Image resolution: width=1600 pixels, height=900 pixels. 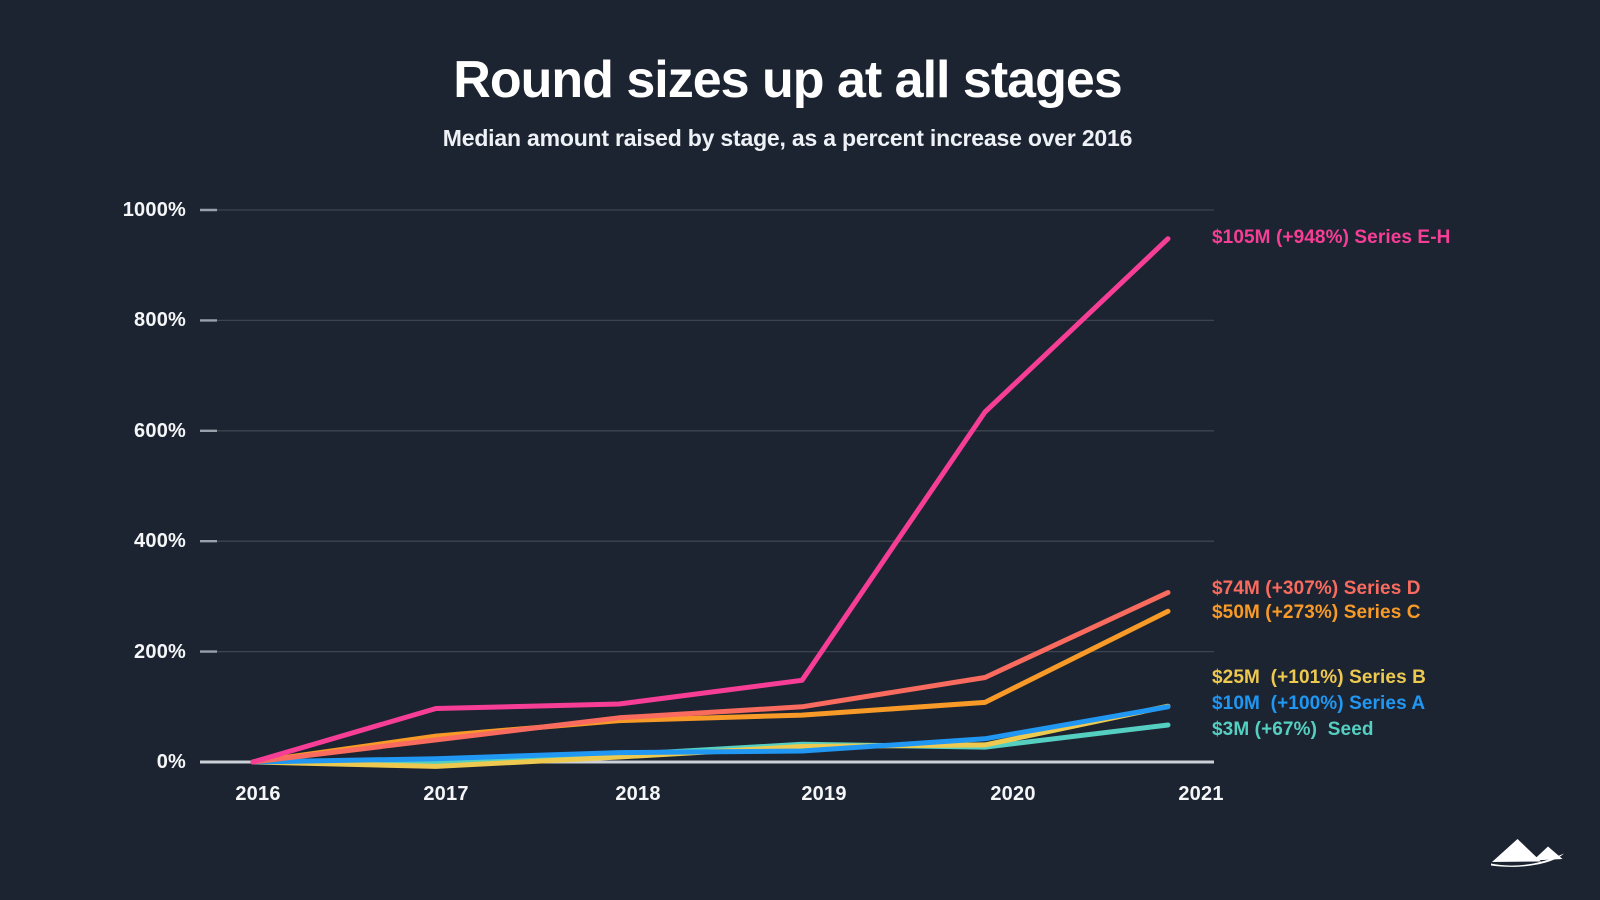 I want to click on series-annotation-series-e-h: $105M (+948%) Series E-H, so click(x=1331, y=237).